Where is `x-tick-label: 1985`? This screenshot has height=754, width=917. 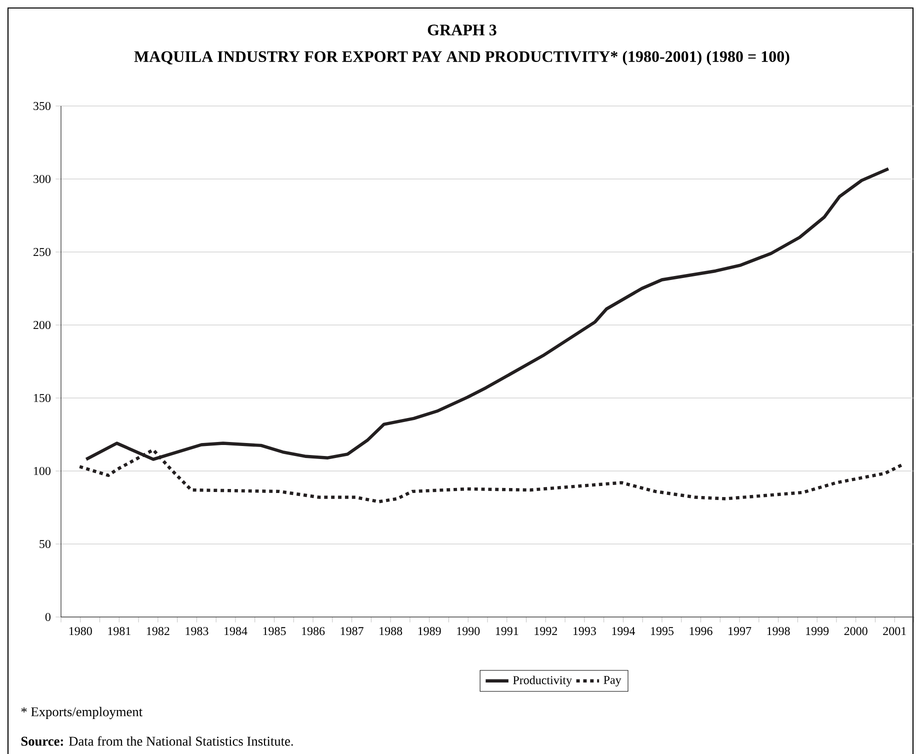 x-tick-label: 1985 is located at coordinates (274, 631).